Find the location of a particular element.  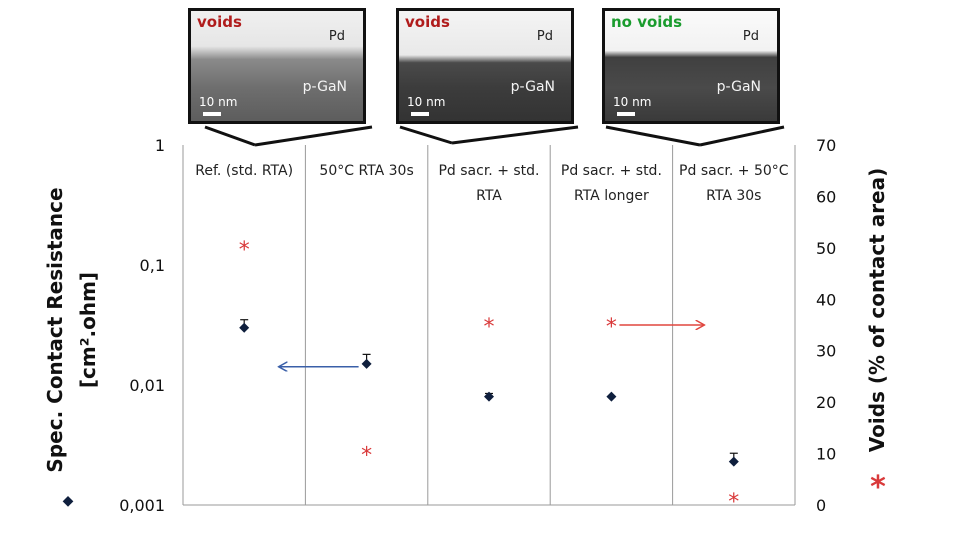

y-right-axis-title: Voids (% of contact area) is located at coordinates (877, 310).